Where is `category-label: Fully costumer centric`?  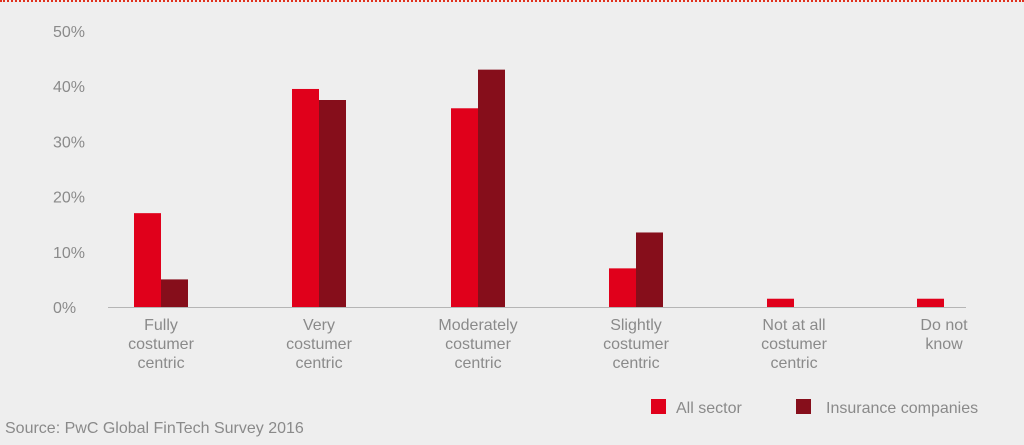
category-label: Fully costumer centric is located at coordinates (161, 344).